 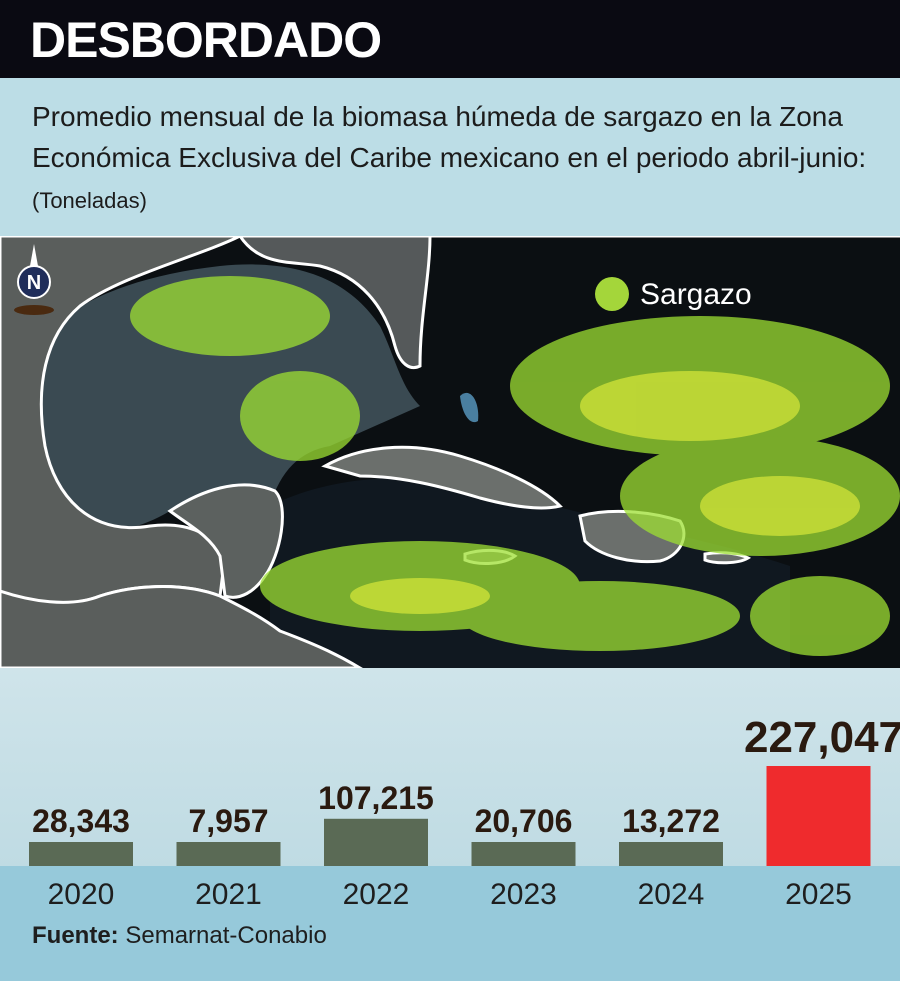 What do you see at coordinates (442, 477) in the screenshot?
I see `land-cuba` at bounding box center [442, 477].